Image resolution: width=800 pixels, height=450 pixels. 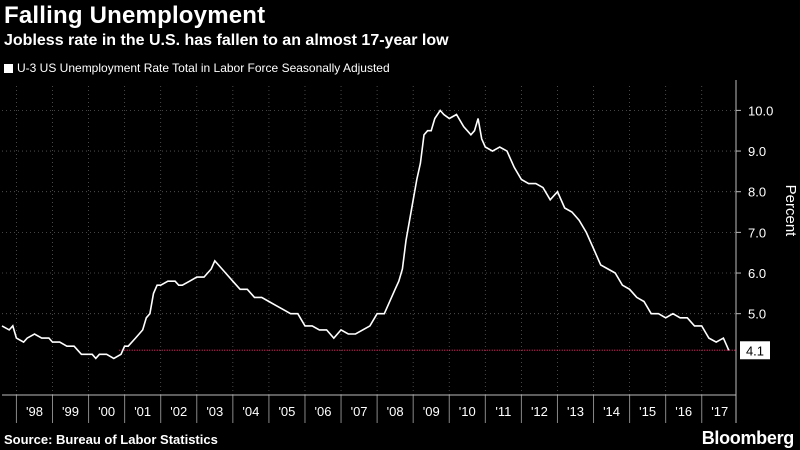 I want to click on y-axis: 5.0 6.0 7.0 8.0 9.0 10.0, so click(x=754, y=251).